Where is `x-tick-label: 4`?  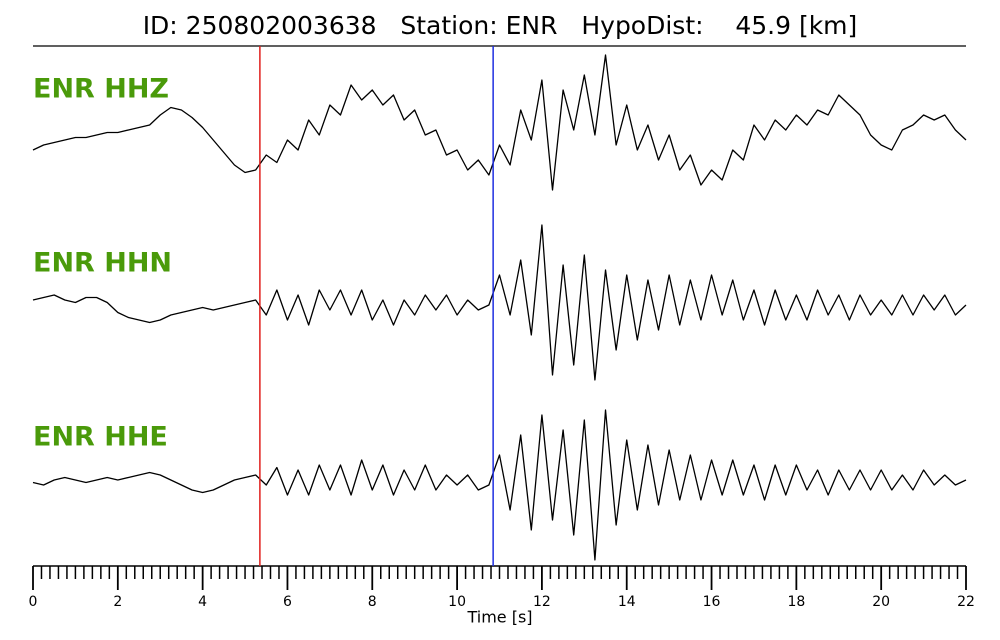 x-tick-label: 4 is located at coordinates (202, 602).